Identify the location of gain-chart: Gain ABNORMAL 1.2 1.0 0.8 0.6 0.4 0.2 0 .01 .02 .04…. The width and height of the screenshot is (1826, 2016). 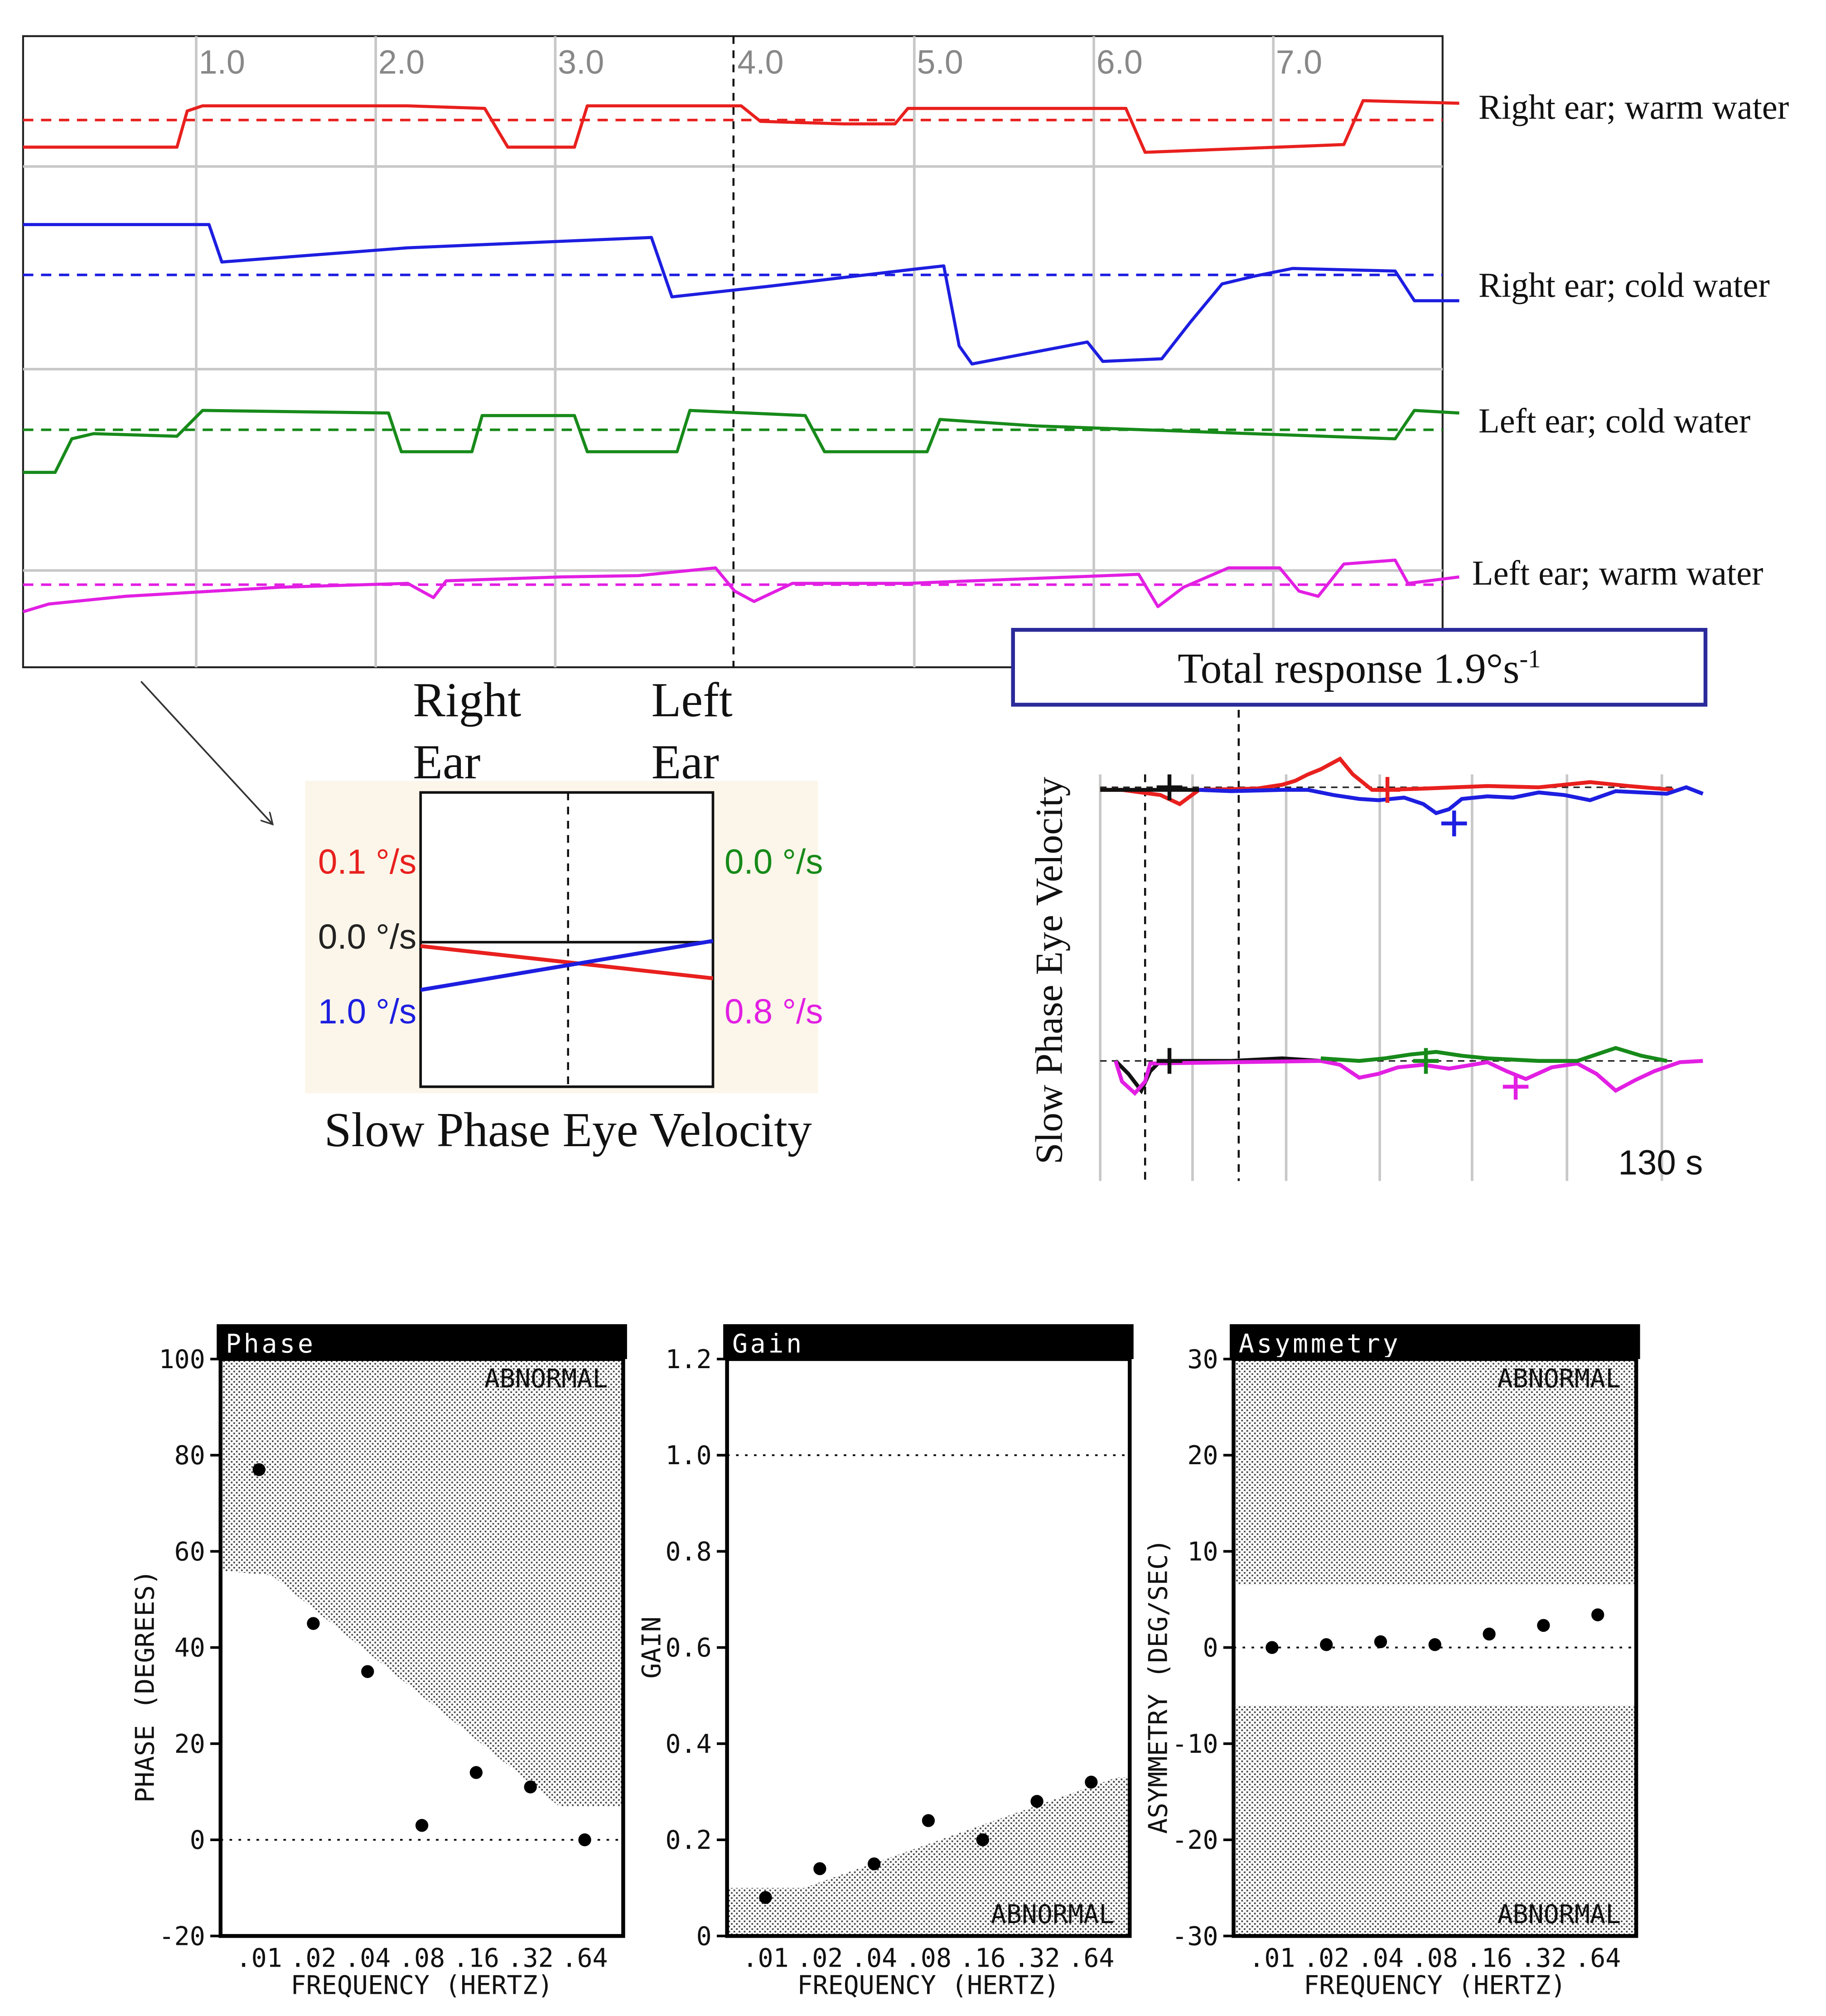
(885, 1662).